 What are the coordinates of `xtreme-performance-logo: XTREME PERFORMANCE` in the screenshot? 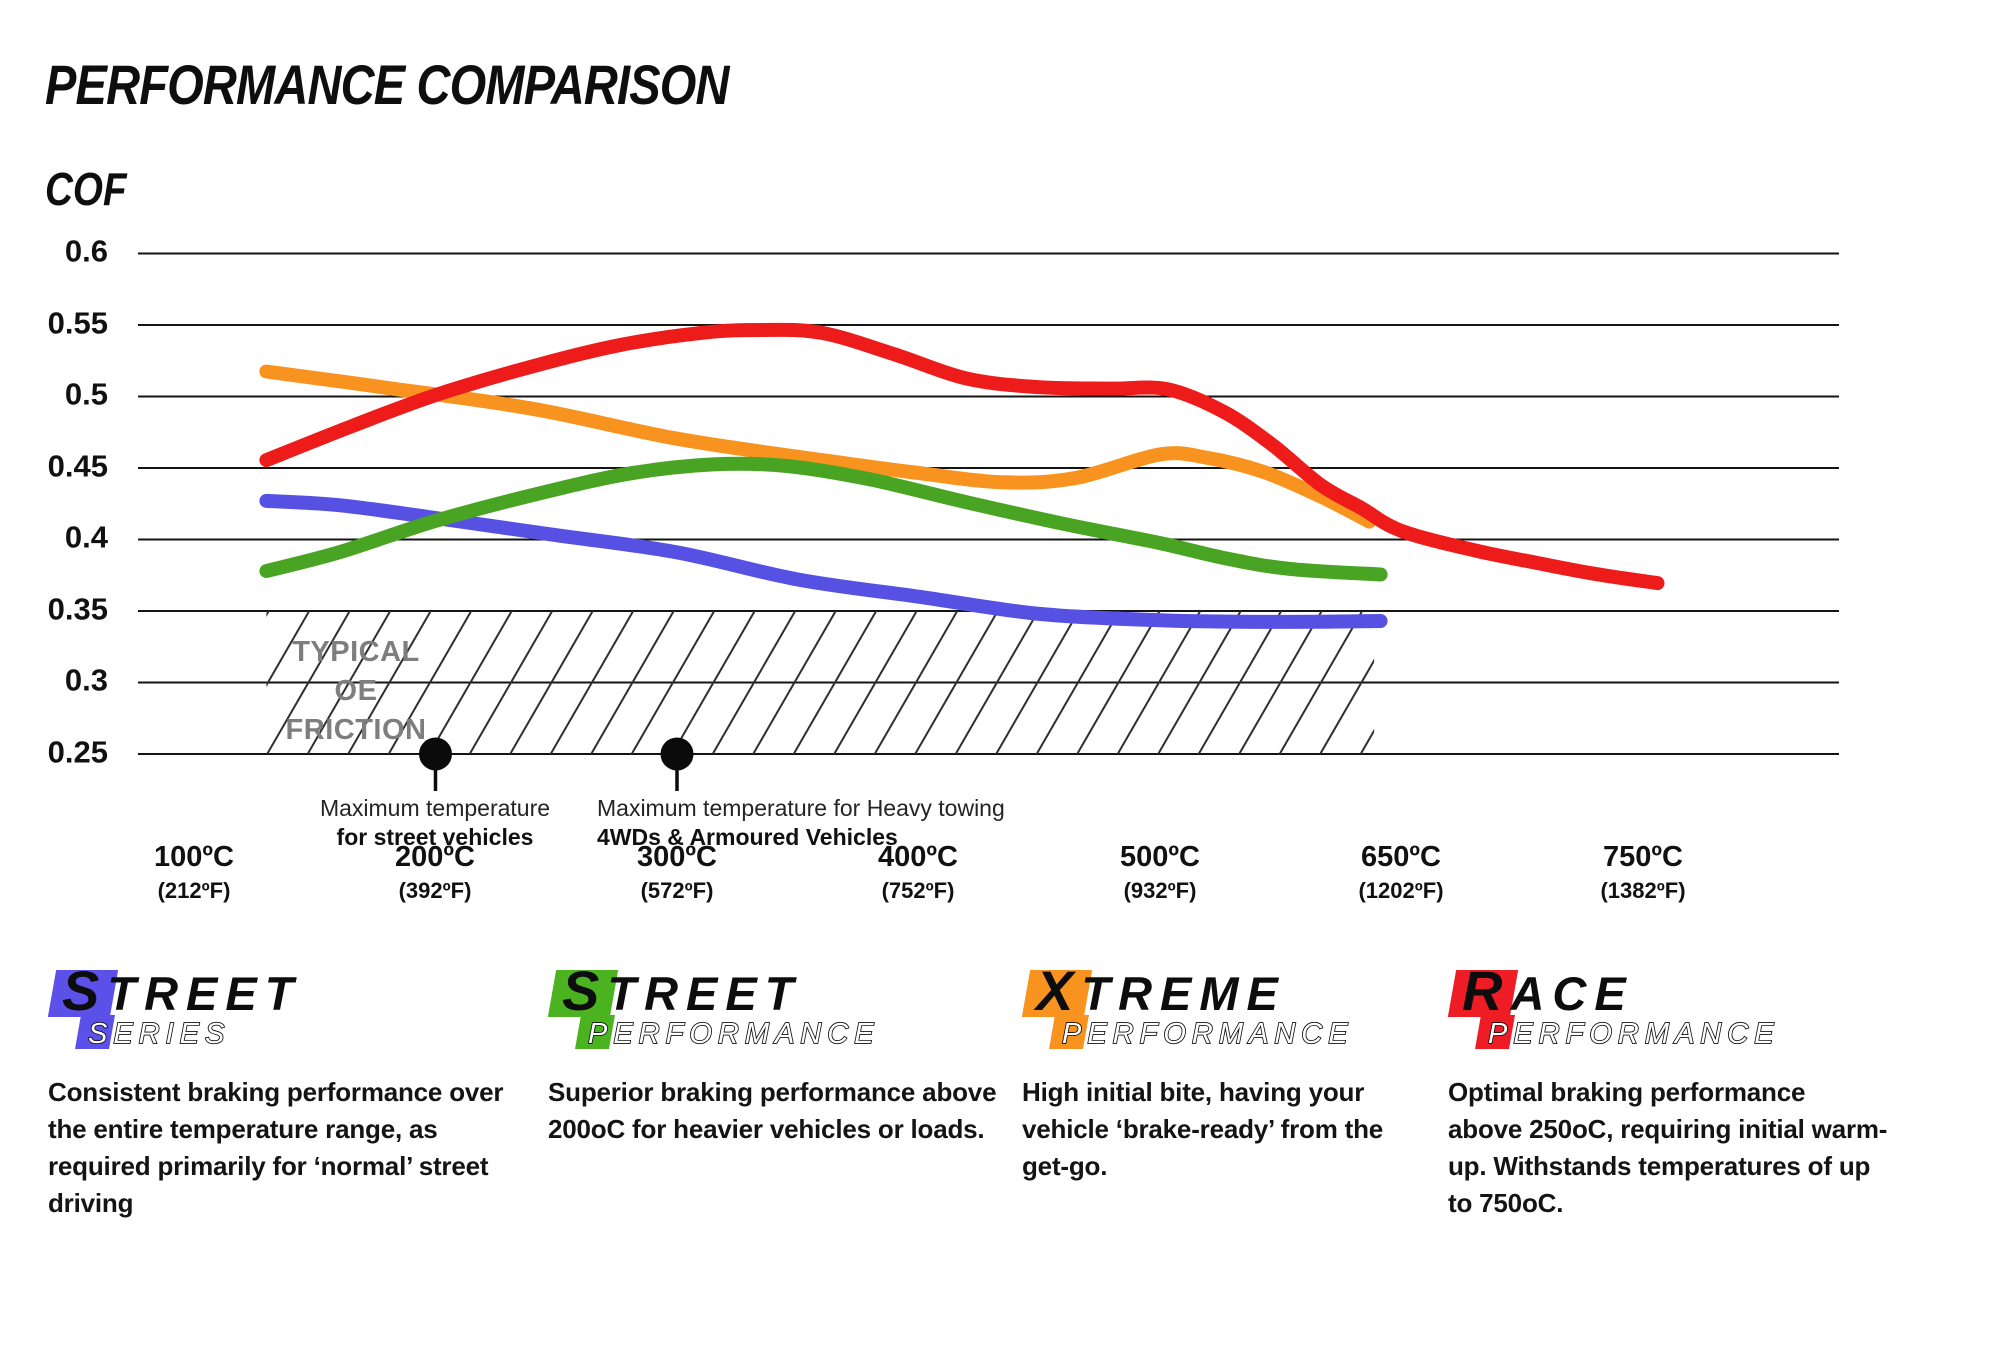 It's located at (1266, 1014).